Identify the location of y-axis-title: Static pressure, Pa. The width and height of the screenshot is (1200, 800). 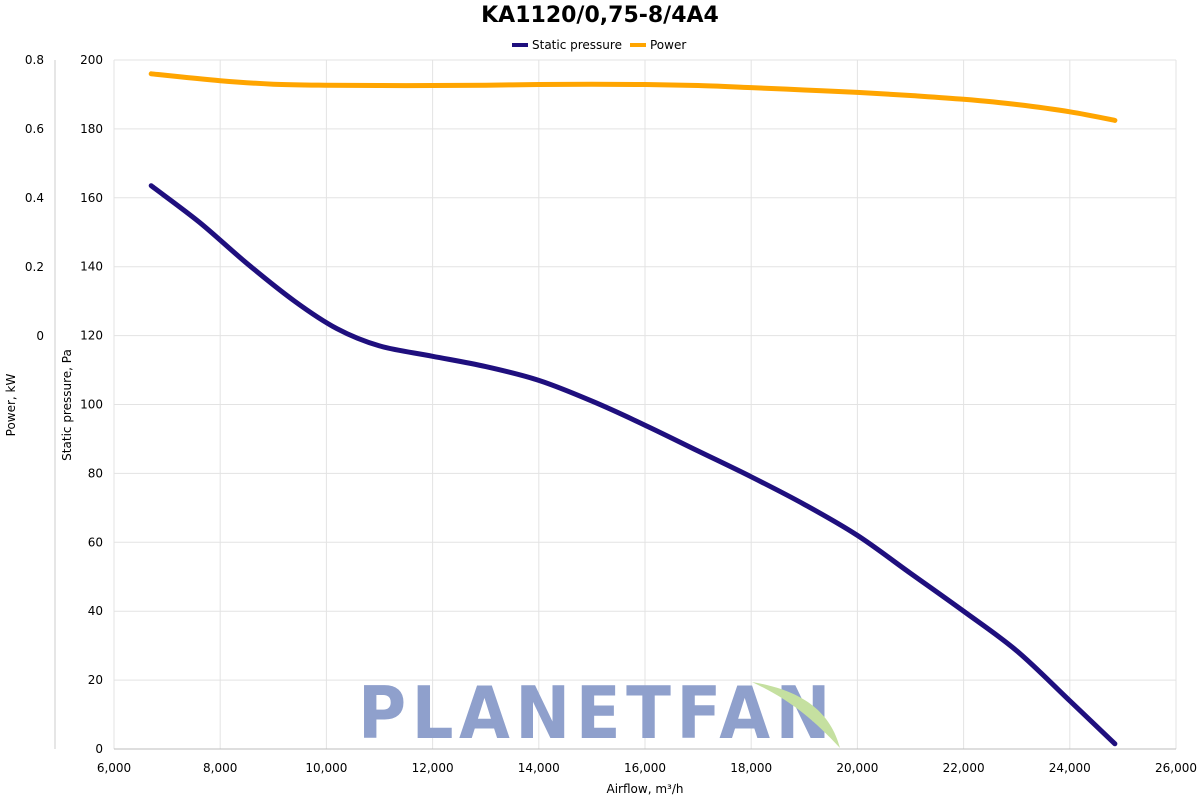
(67, 405).